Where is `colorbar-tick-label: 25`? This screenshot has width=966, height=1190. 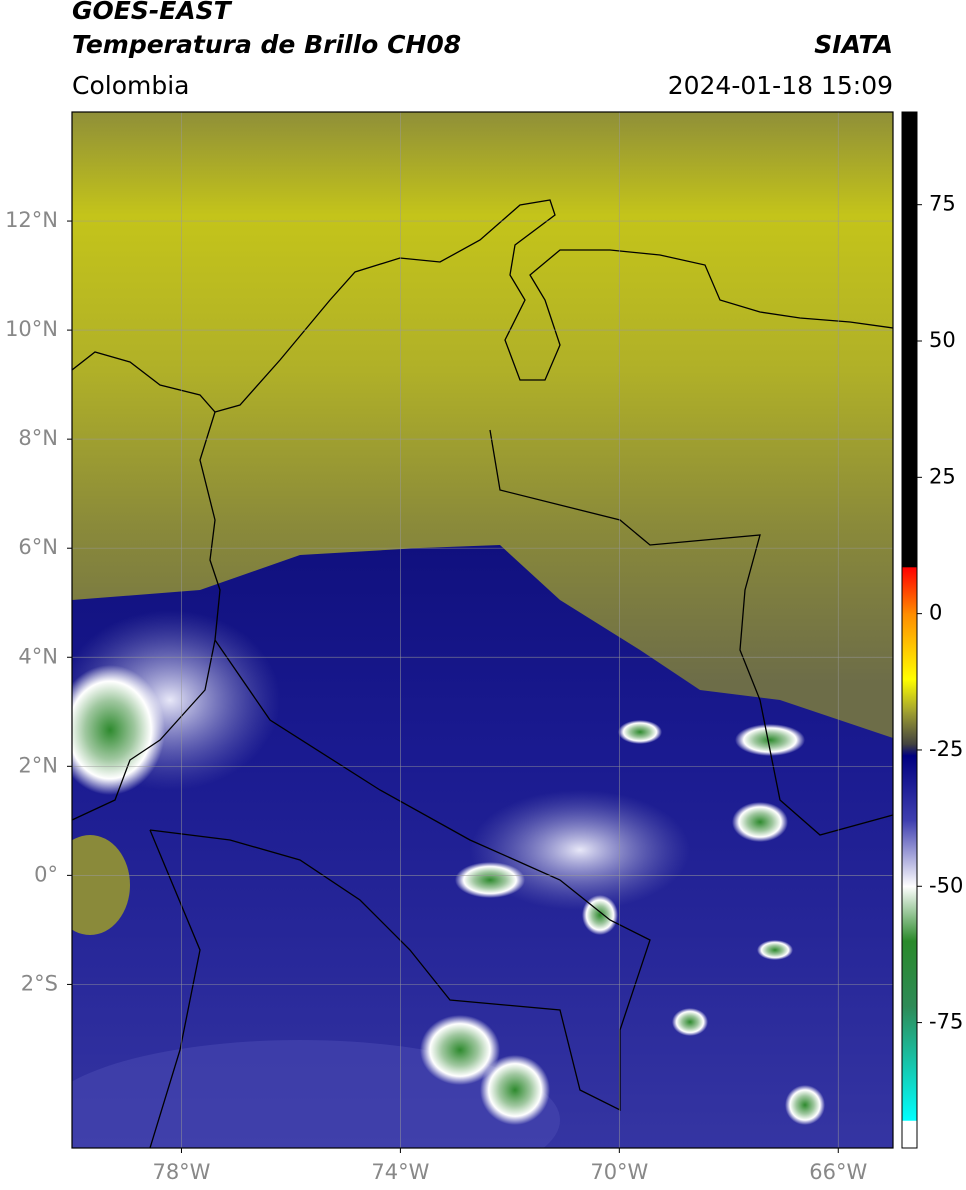
colorbar-tick-label: 25 is located at coordinates (942, 476).